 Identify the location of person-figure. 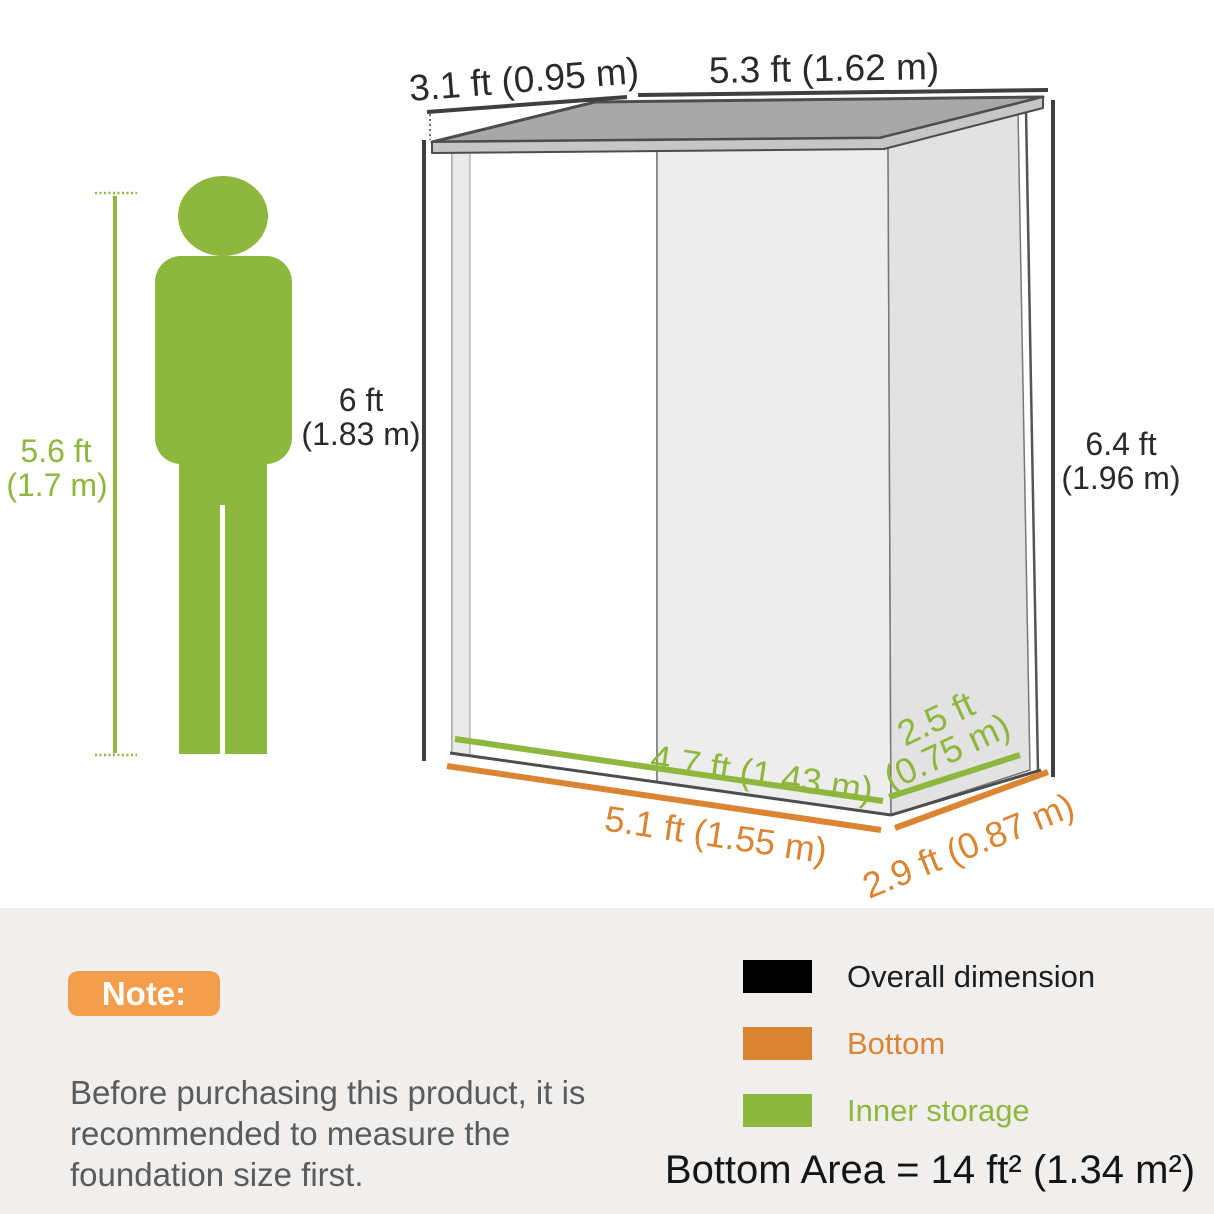
(223, 465).